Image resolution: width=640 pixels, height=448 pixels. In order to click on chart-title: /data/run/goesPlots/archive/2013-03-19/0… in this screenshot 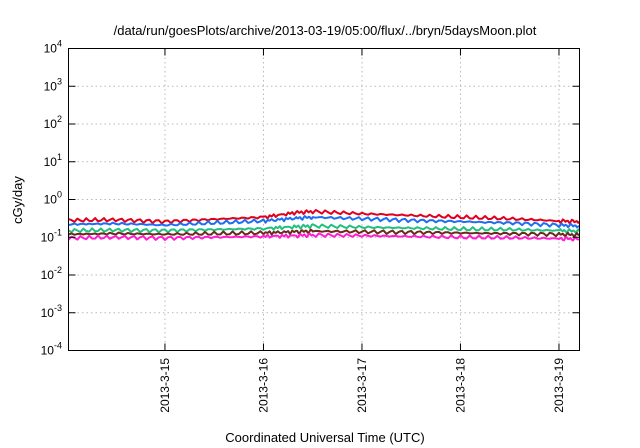, I will do `click(325, 30)`.